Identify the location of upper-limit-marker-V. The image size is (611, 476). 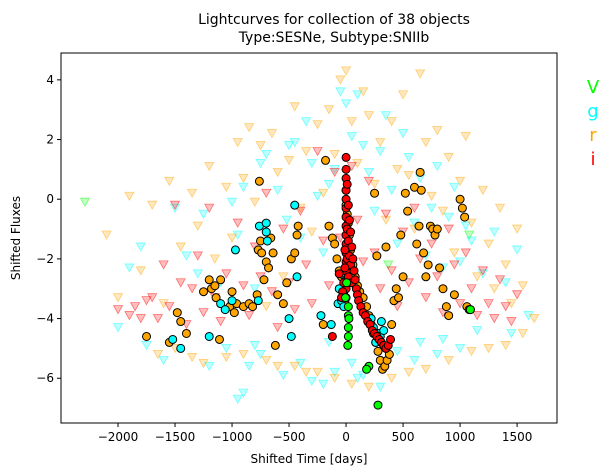
(85, 202).